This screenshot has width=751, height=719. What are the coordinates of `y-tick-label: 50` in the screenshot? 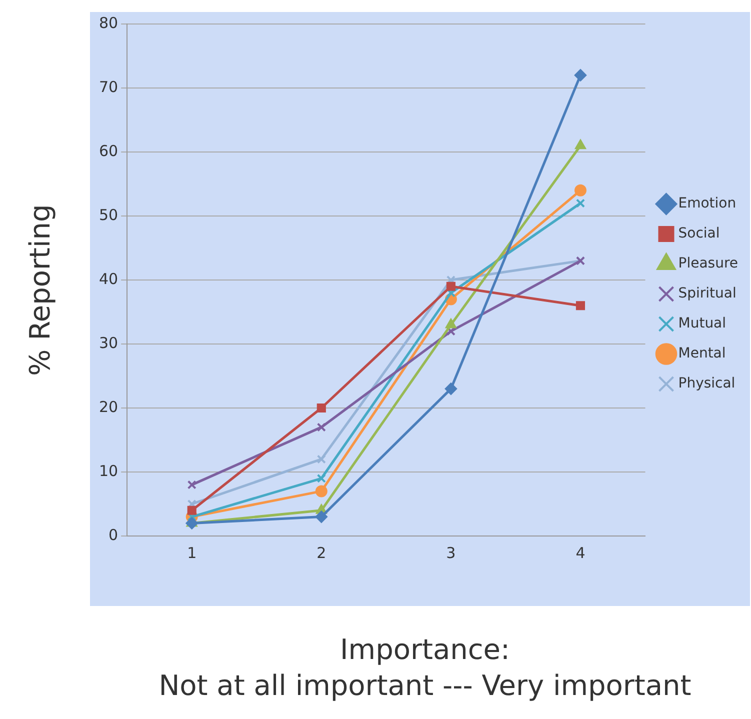 It's located at (108, 215).